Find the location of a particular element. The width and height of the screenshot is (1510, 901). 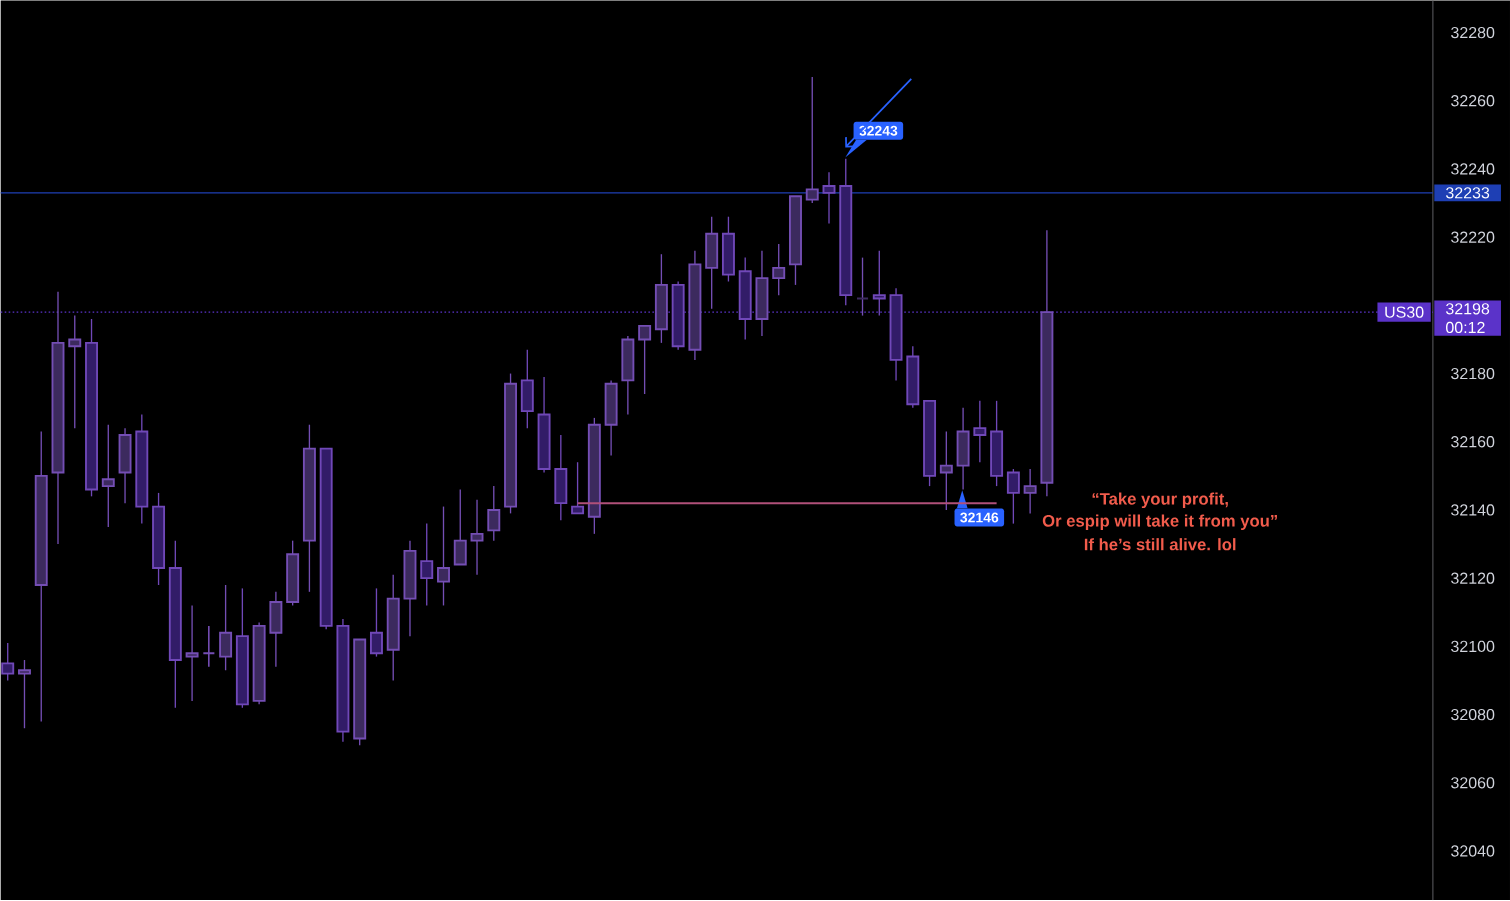

text: 32198 is located at coordinates (1467, 309).